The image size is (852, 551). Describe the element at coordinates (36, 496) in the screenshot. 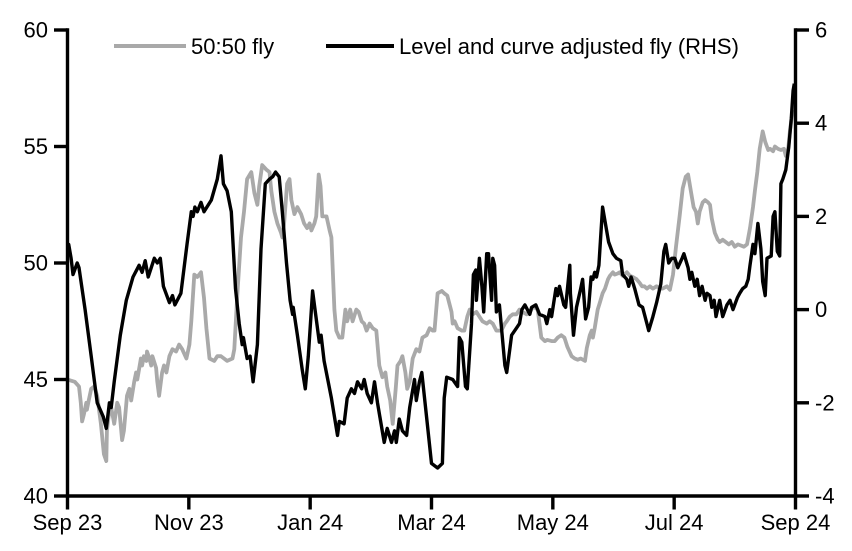

I see `y-axis-left-tick-label: 40` at that location.